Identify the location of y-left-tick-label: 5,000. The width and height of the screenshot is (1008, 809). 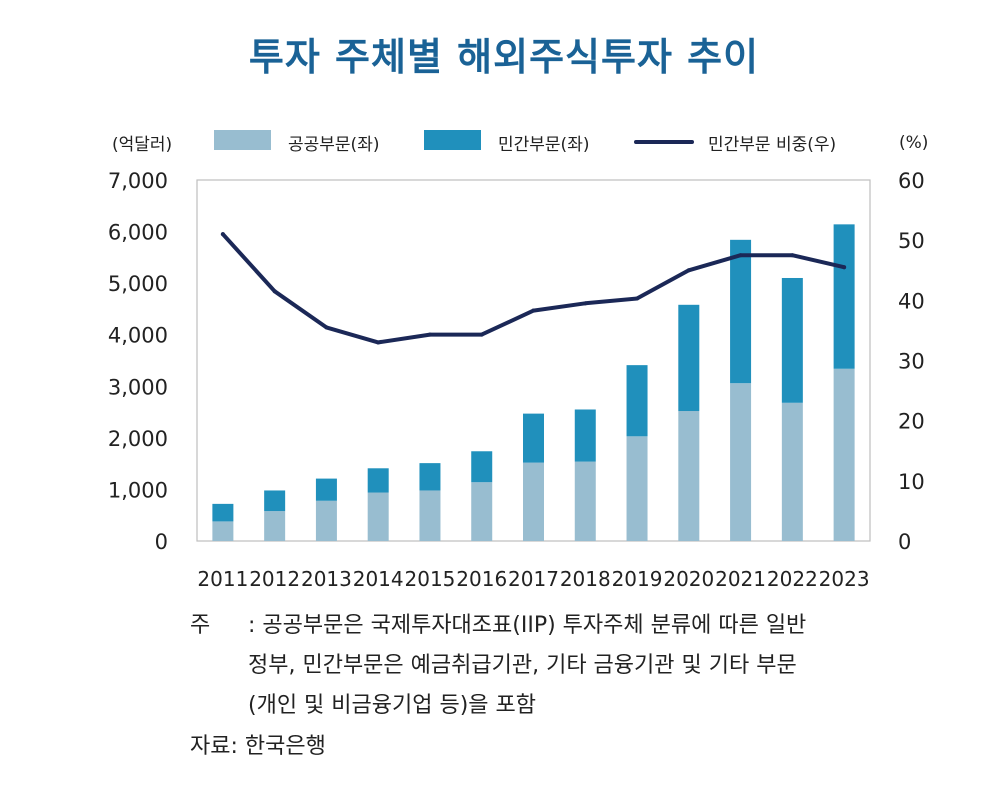
(138, 284).